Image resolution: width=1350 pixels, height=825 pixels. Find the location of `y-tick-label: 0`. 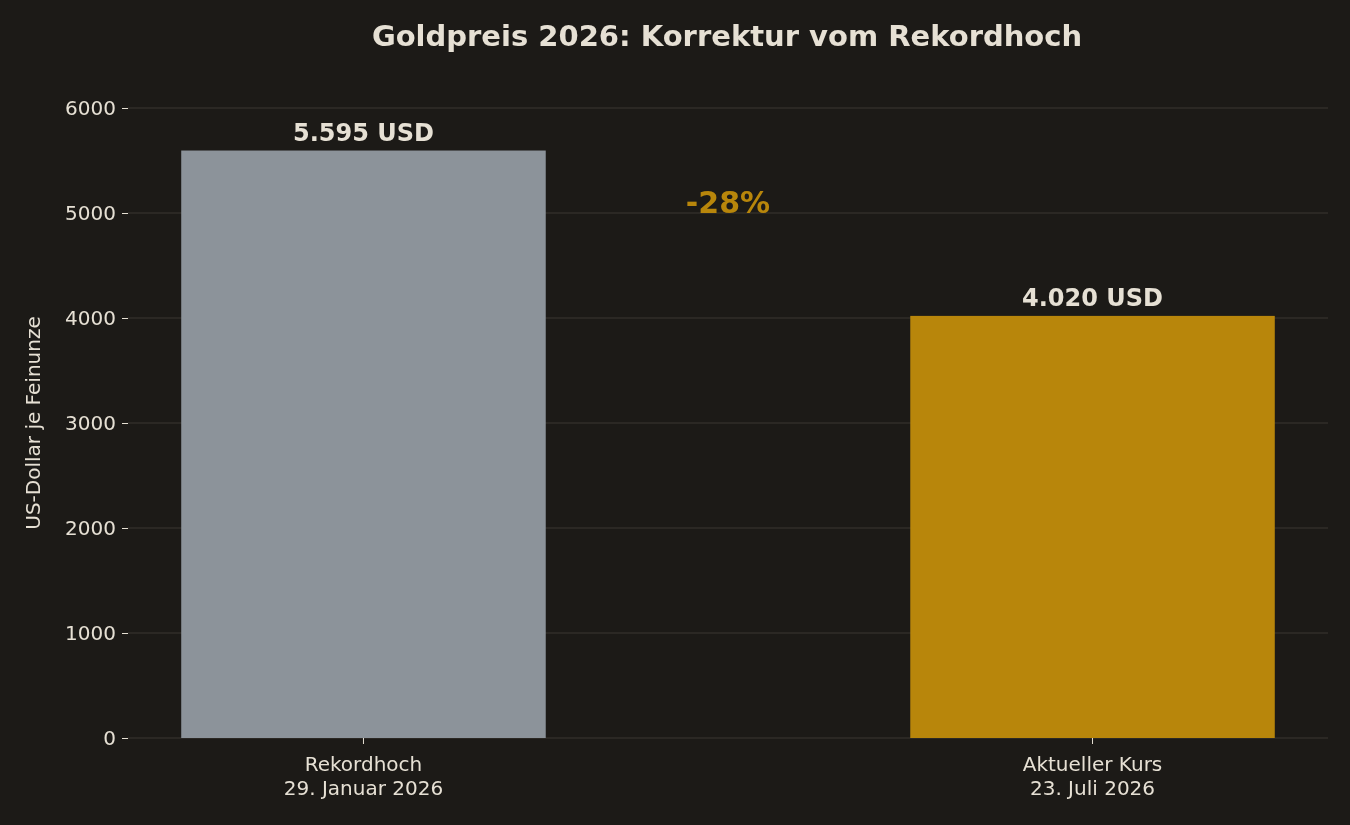

y-tick-label: 0 is located at coordinates (109, 737).